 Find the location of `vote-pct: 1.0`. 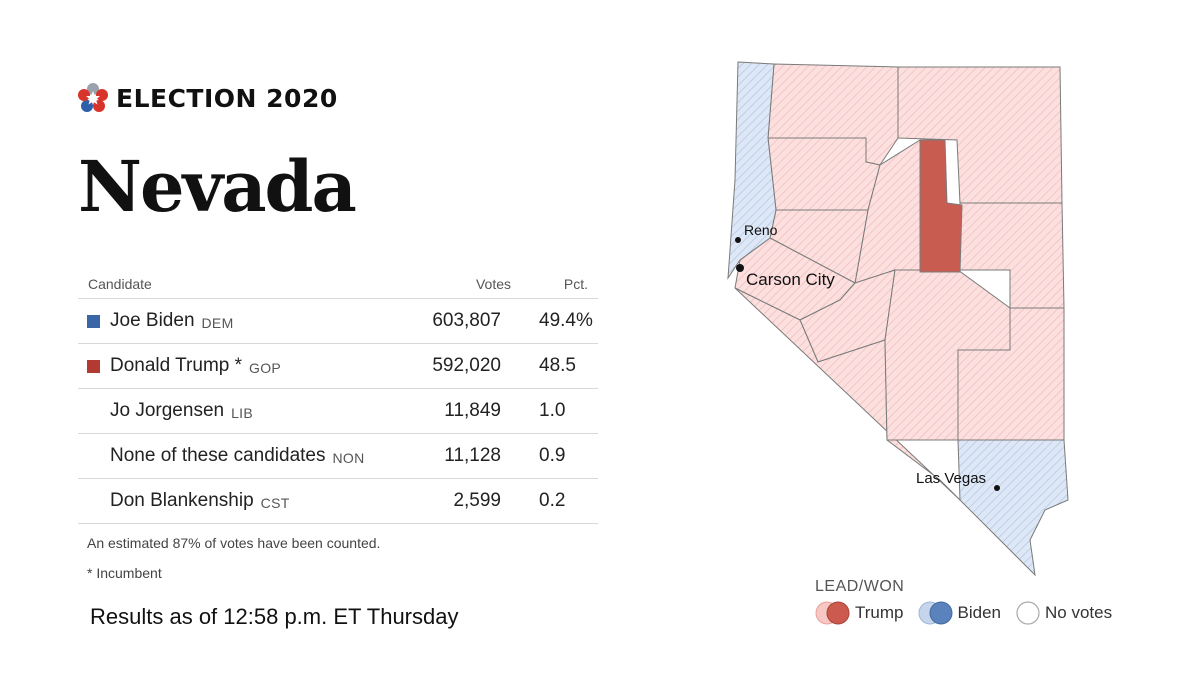

vote-pct: 1.0 is located at coordinates (552, 410).